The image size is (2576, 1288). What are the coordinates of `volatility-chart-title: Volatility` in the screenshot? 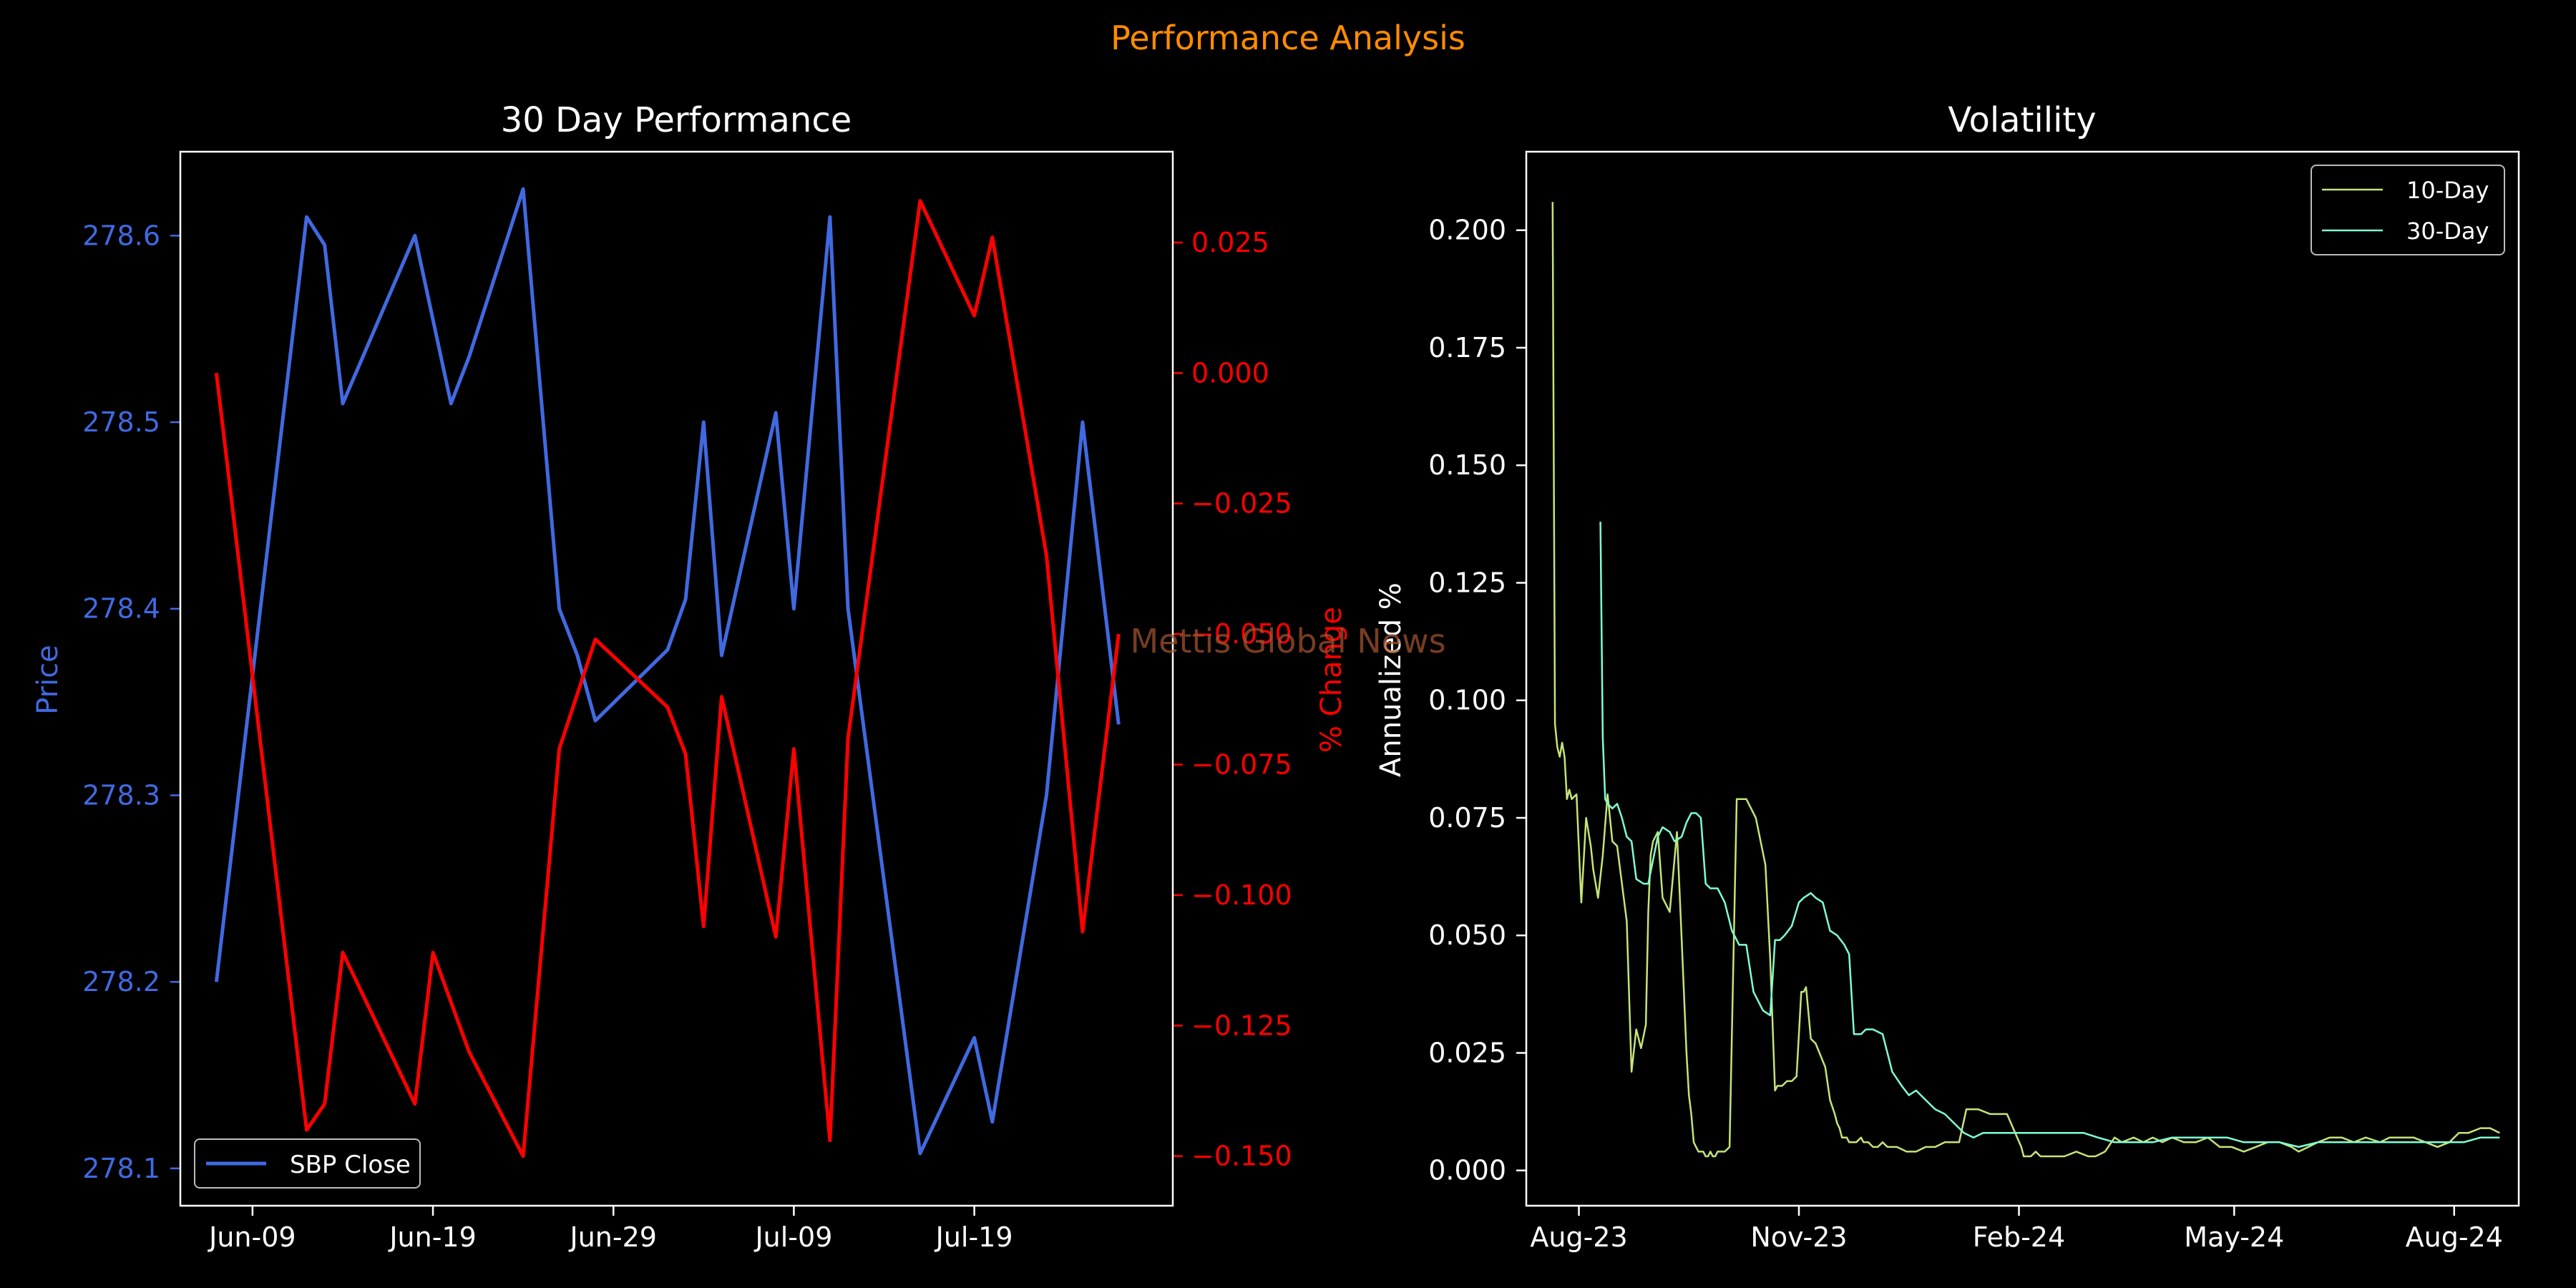 It's located at (2022, 120).